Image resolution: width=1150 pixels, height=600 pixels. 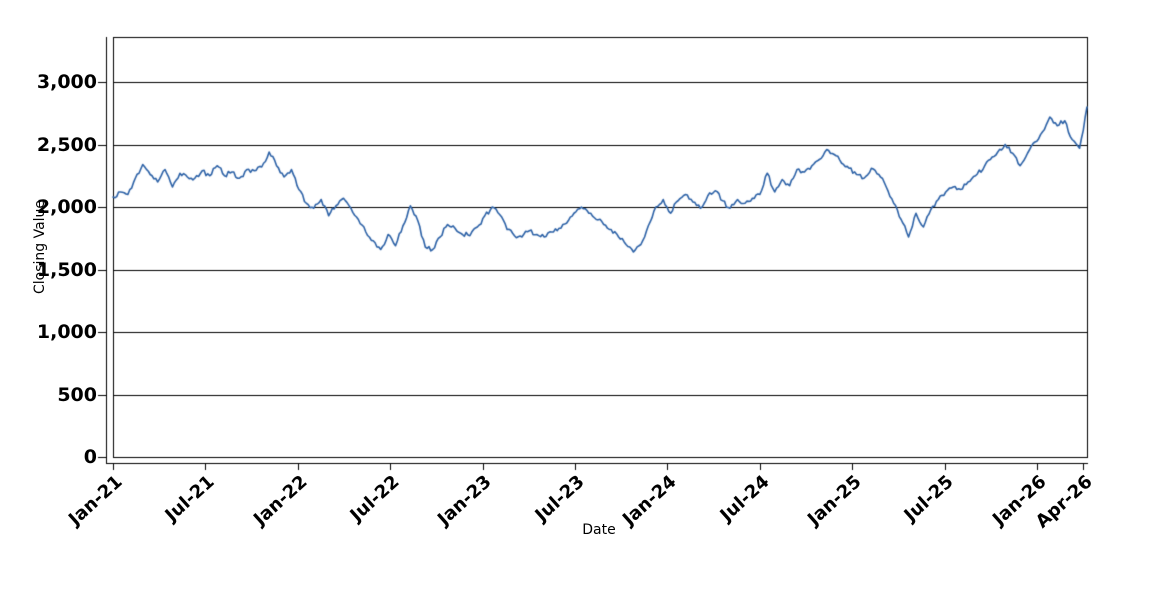 What do you see at coordinates (66, 269) in the screenshot?
I see `y-tick-label: 1,500` at bounding box center [66, 269].